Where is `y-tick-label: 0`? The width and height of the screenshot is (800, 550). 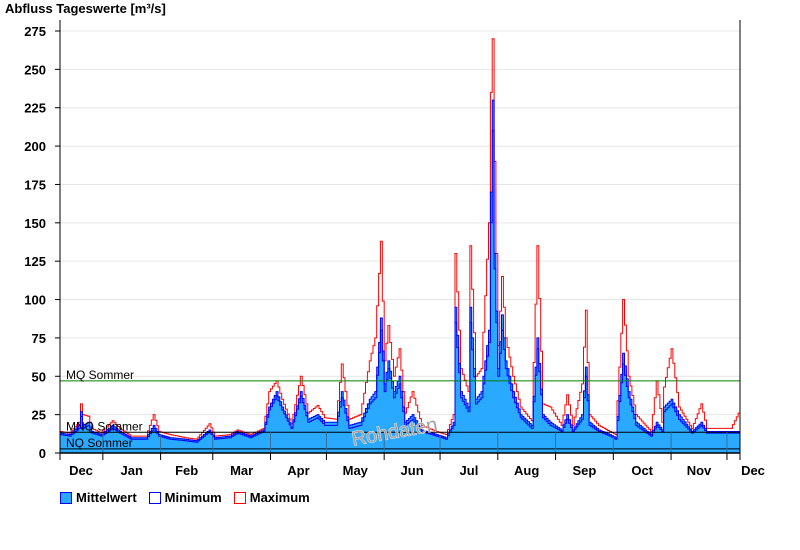
y-tick-label: 0 is located at coordinates (42, 453).